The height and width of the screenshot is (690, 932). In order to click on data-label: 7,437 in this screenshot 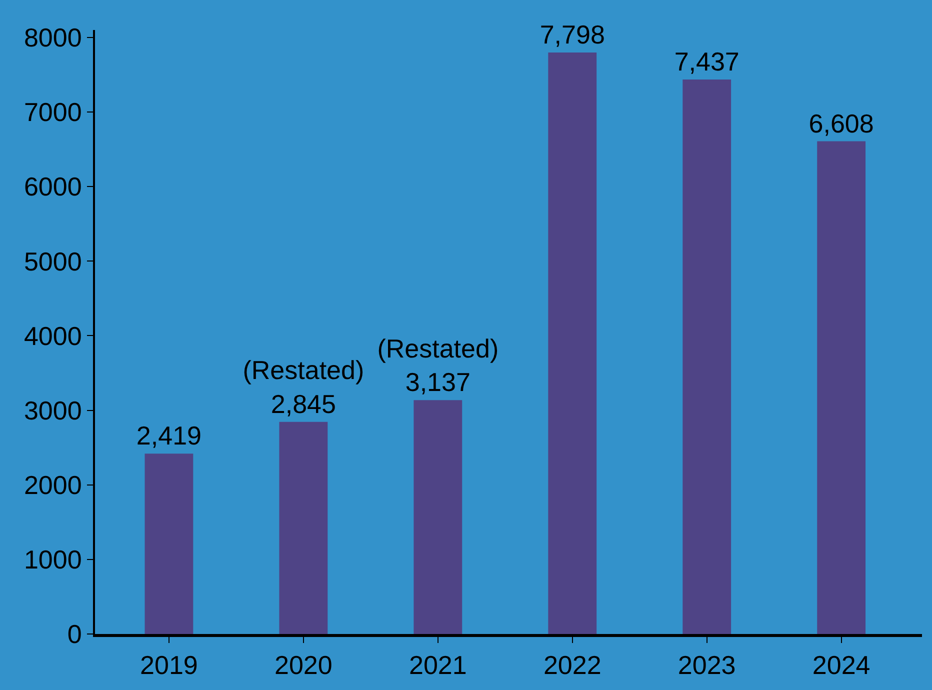, I will do `click(707, 61)`.